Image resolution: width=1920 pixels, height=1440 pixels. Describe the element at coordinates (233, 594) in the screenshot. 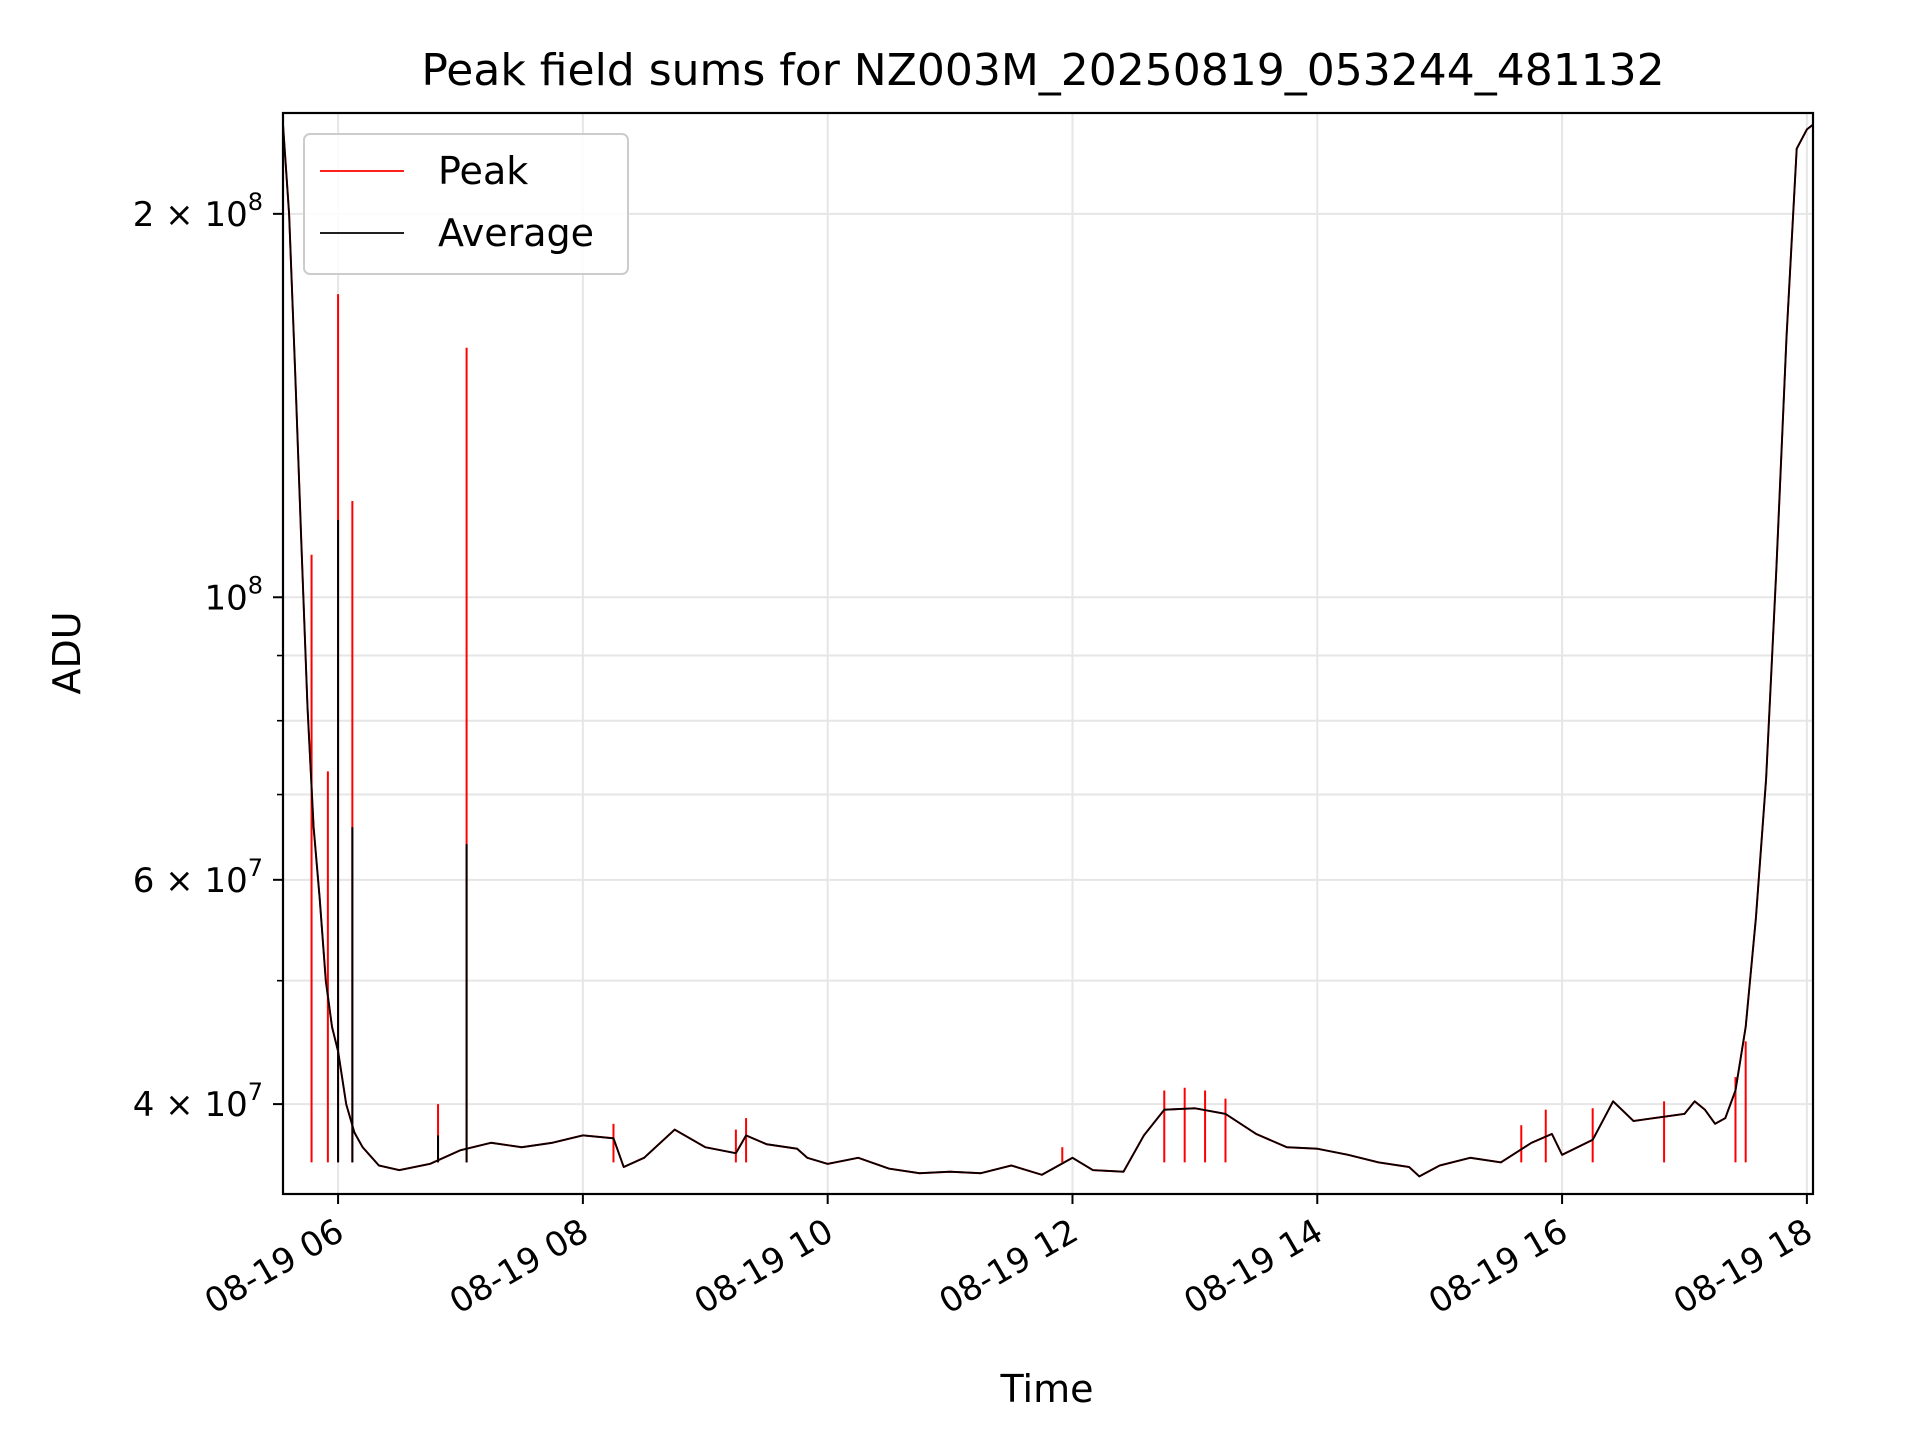

I see `y-tick-label: 108` at that location.